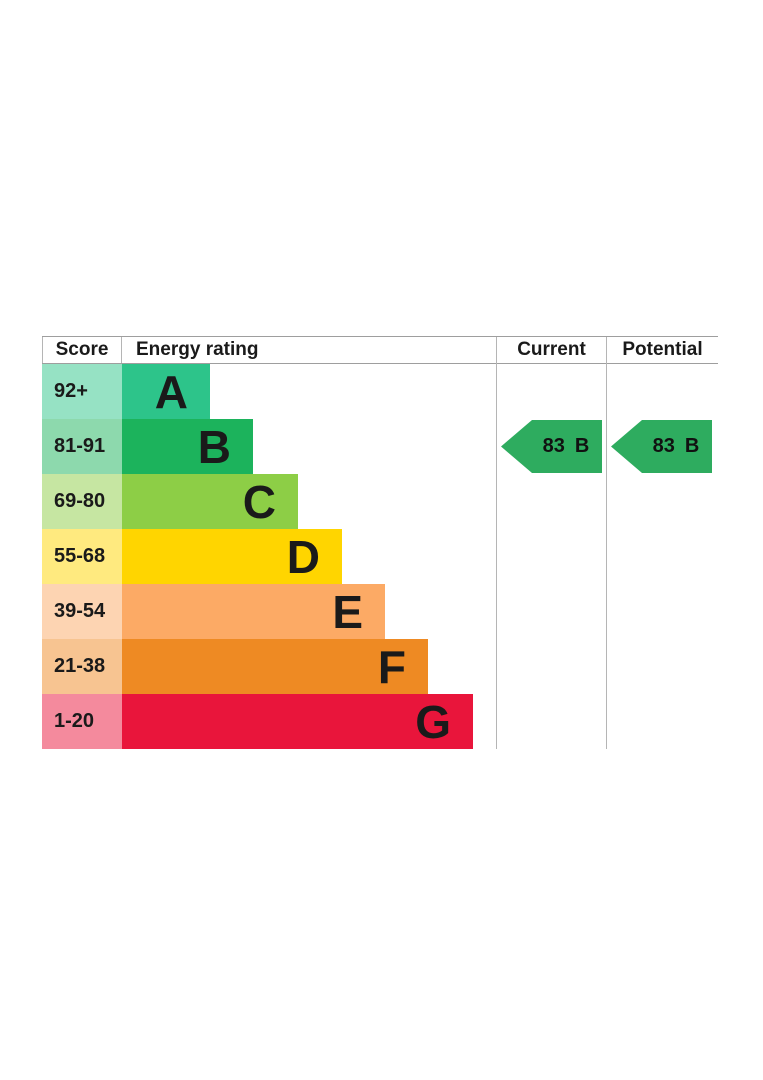  What do you see at coordinates (662, 350) in the screenshot?
I see `potential-column-header: Potential` at bounding box center [662, 350].